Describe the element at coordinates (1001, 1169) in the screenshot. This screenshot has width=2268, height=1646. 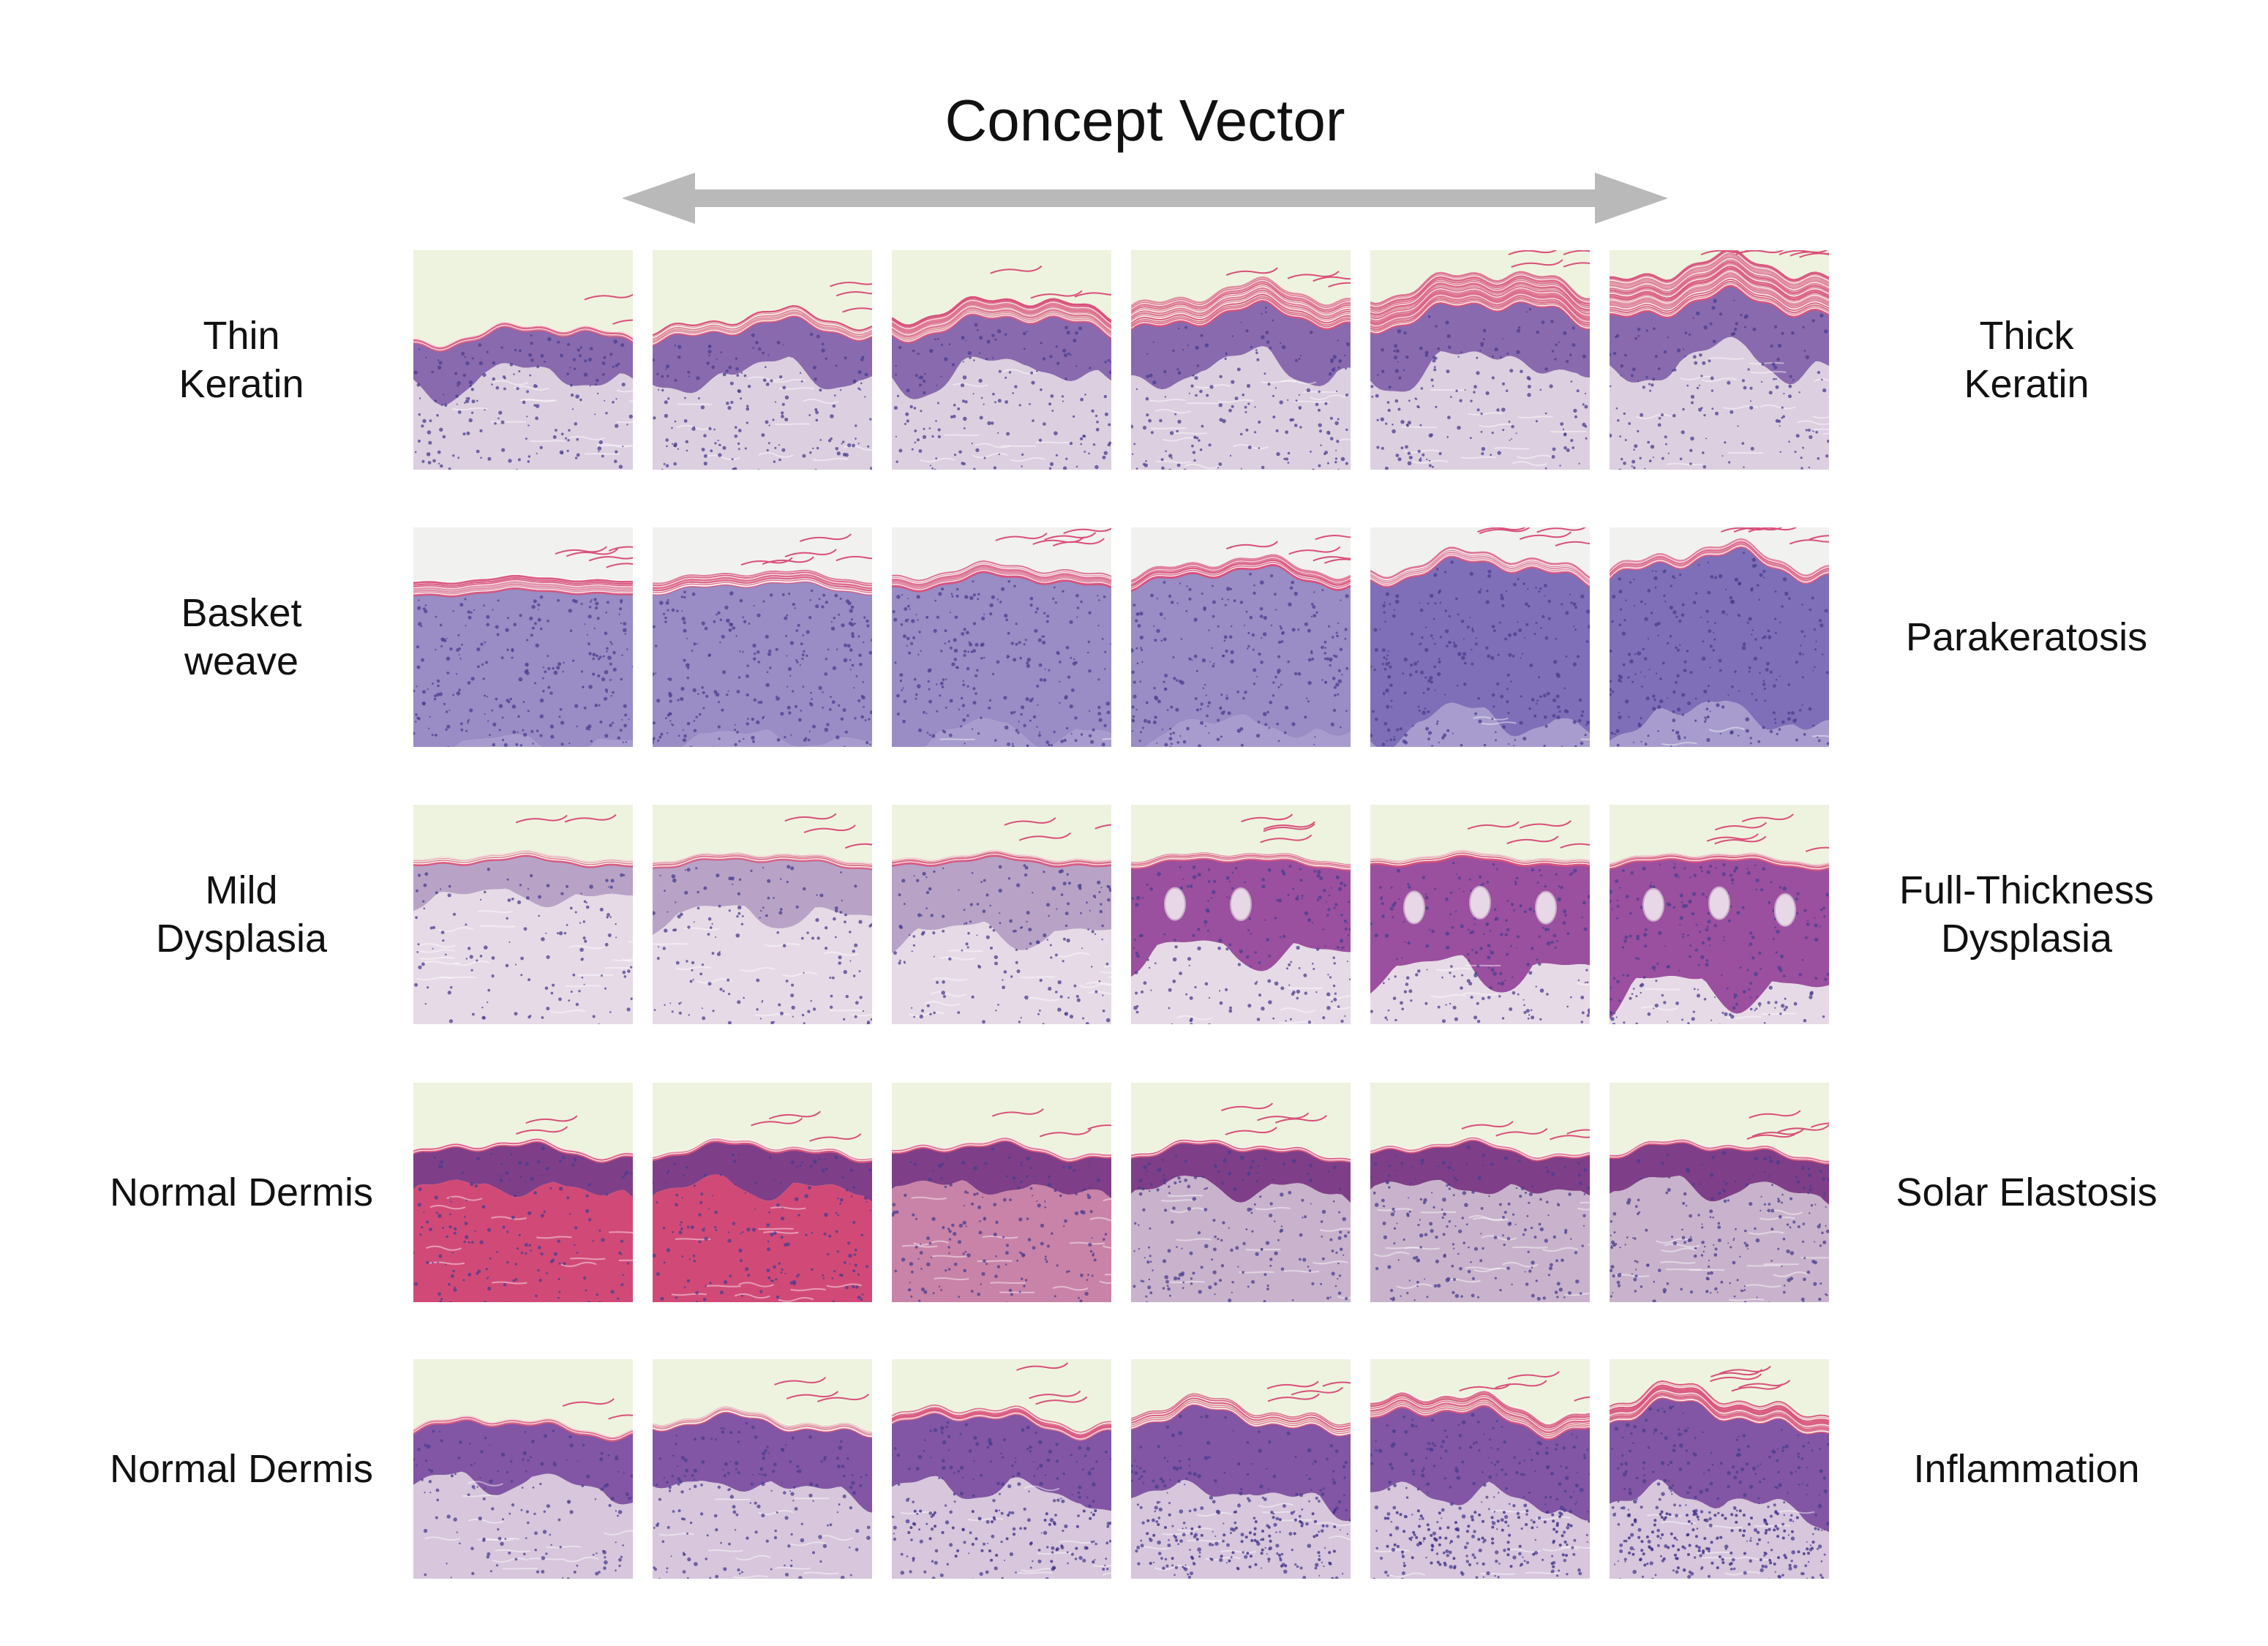
I see `epidermis-layer` at that location.